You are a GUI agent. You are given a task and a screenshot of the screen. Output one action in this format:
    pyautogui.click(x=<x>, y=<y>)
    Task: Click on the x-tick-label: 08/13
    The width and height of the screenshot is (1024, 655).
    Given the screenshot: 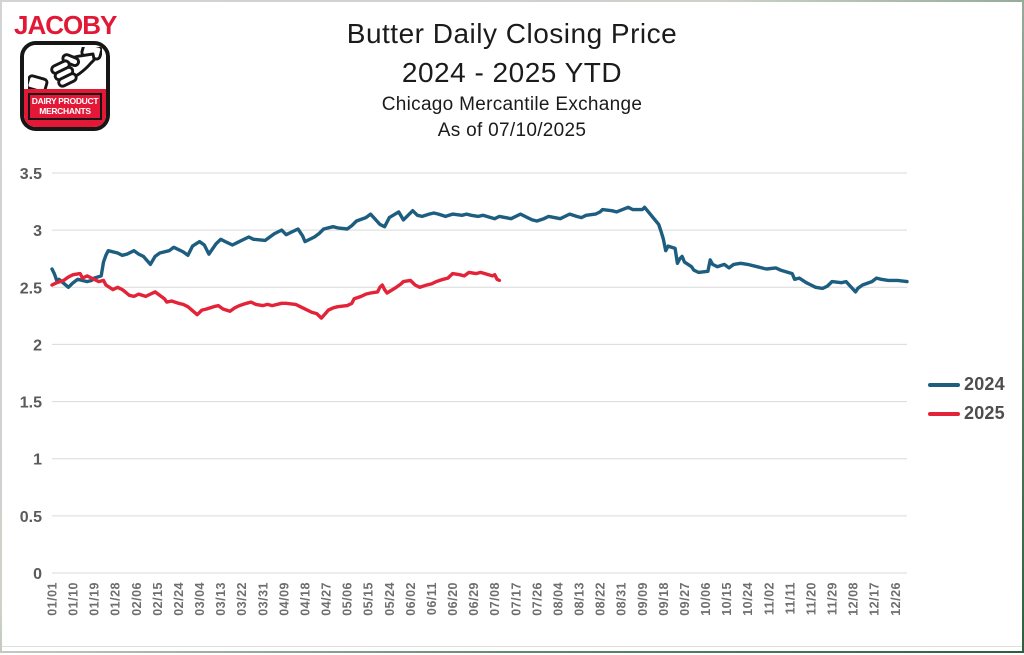 What is the action you would take?
    pyautogui.click(x=580, y=599)
    